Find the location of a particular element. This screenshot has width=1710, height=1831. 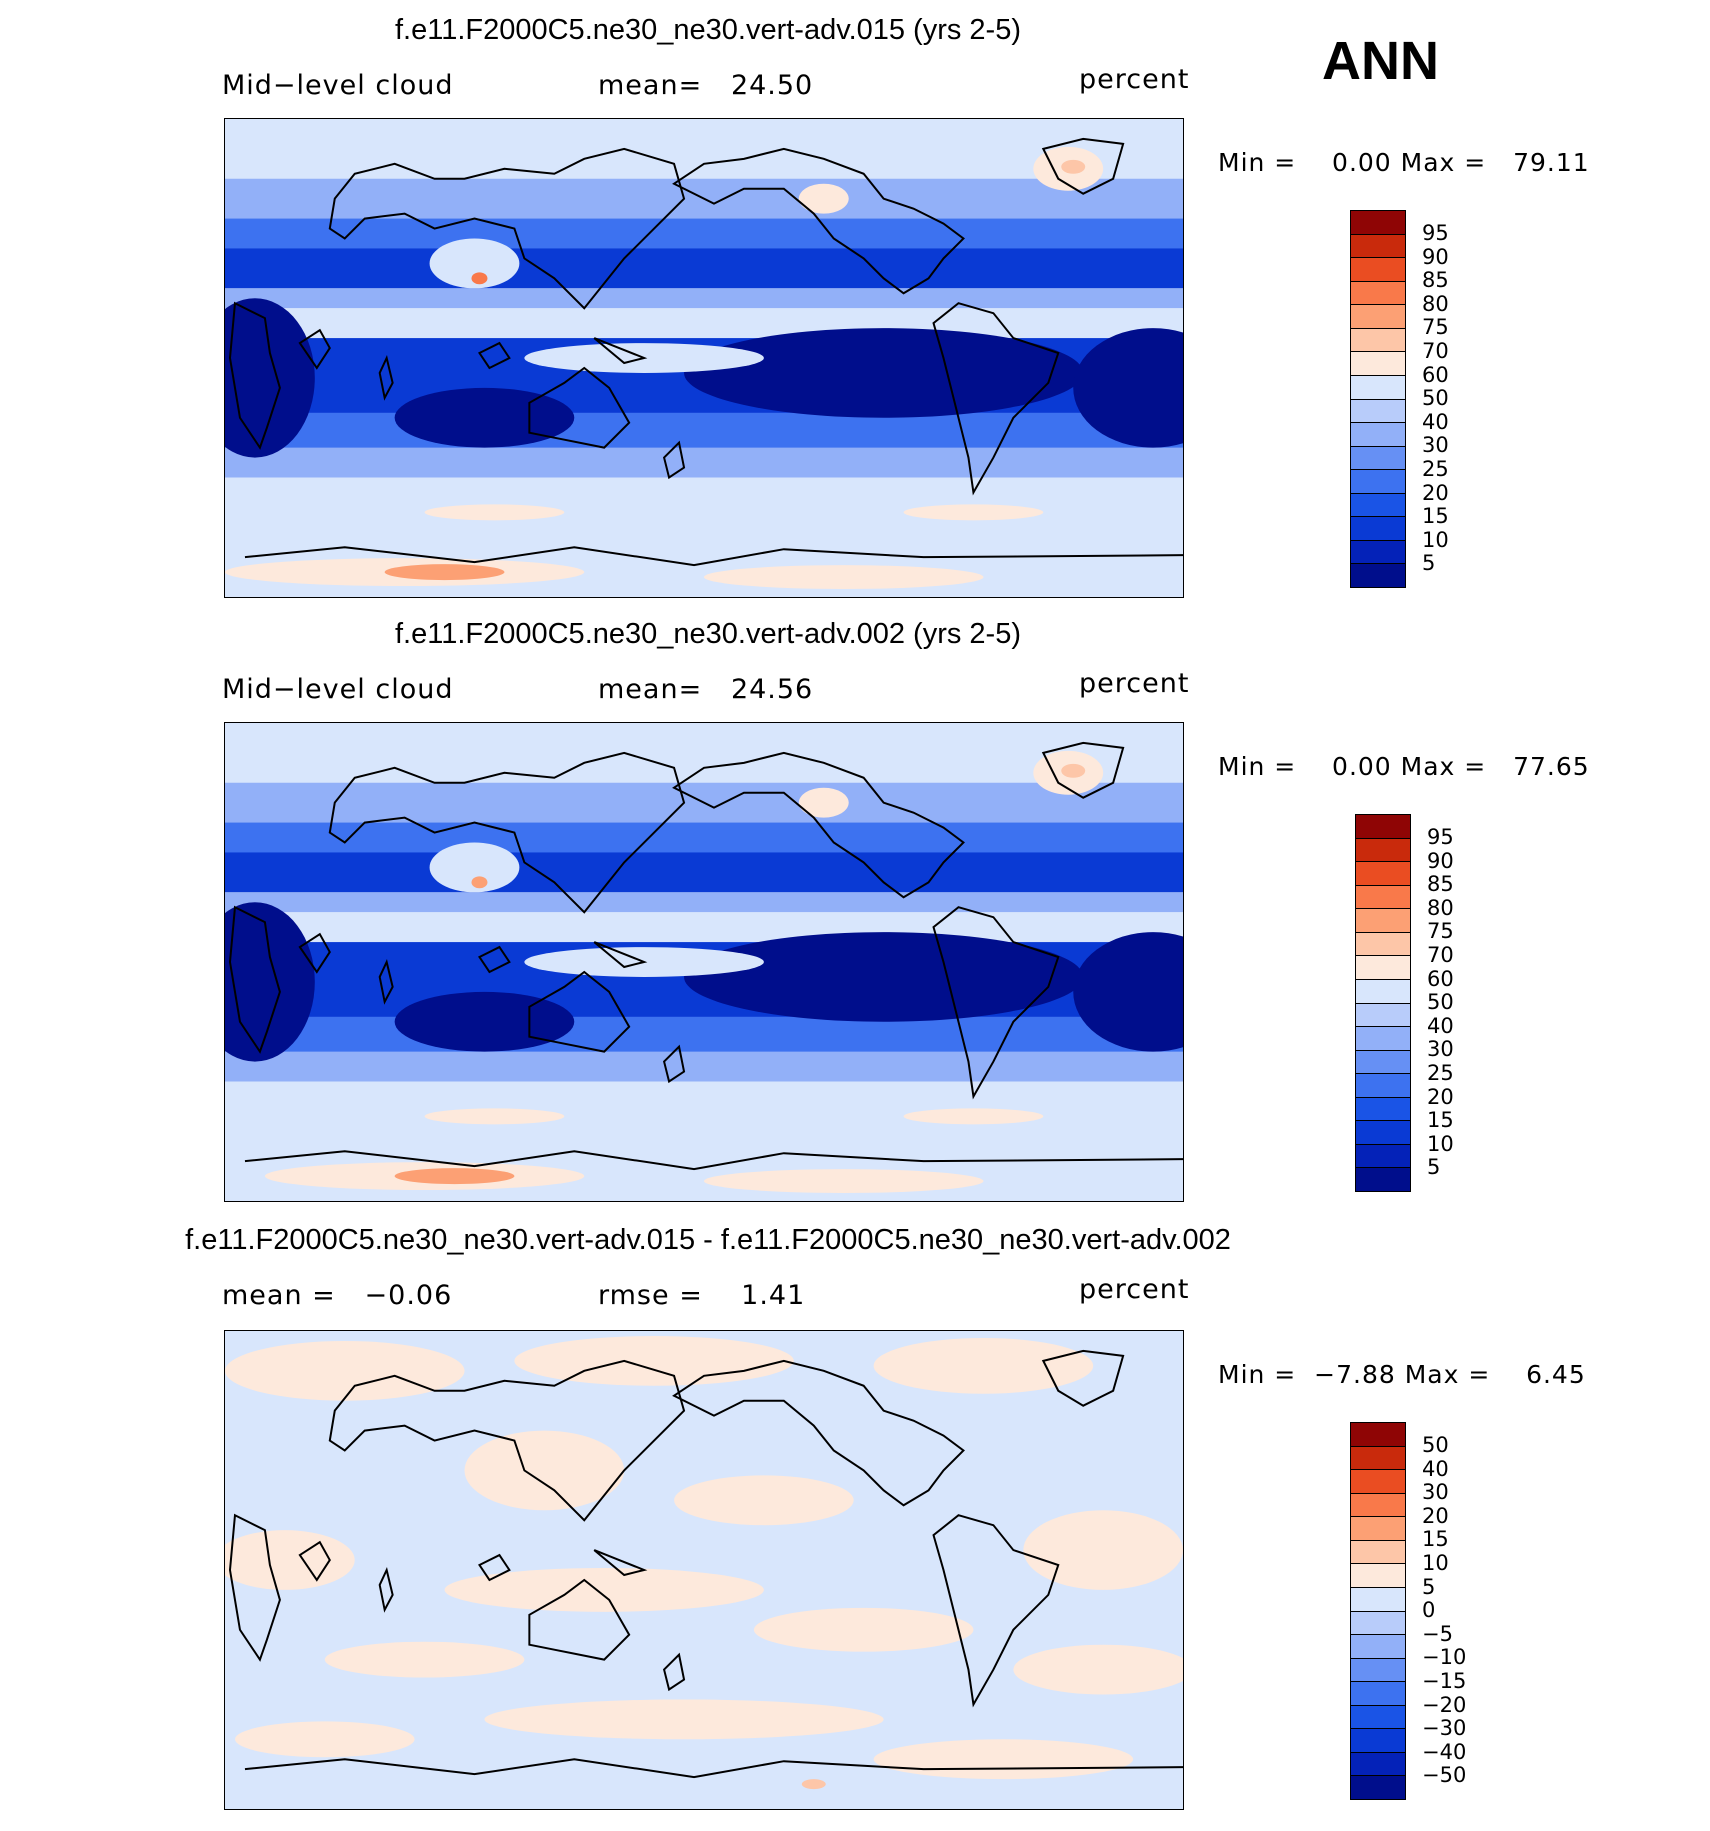

season-label: ANN is located at coordinates (1380, 61).